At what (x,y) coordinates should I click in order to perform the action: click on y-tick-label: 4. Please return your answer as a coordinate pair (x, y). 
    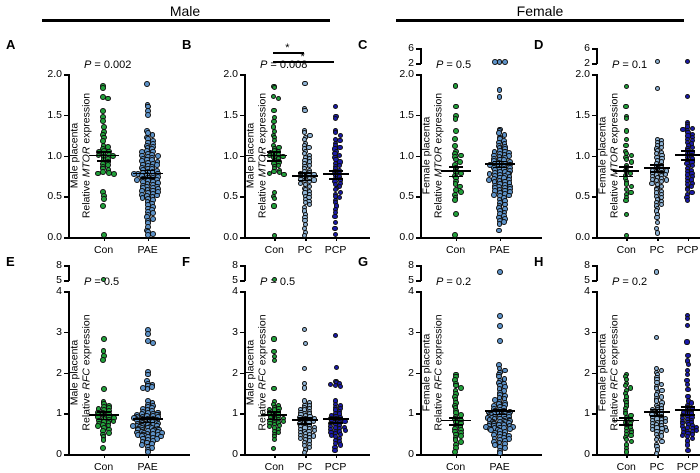
    Looking at the image, I should click on (411, 291).